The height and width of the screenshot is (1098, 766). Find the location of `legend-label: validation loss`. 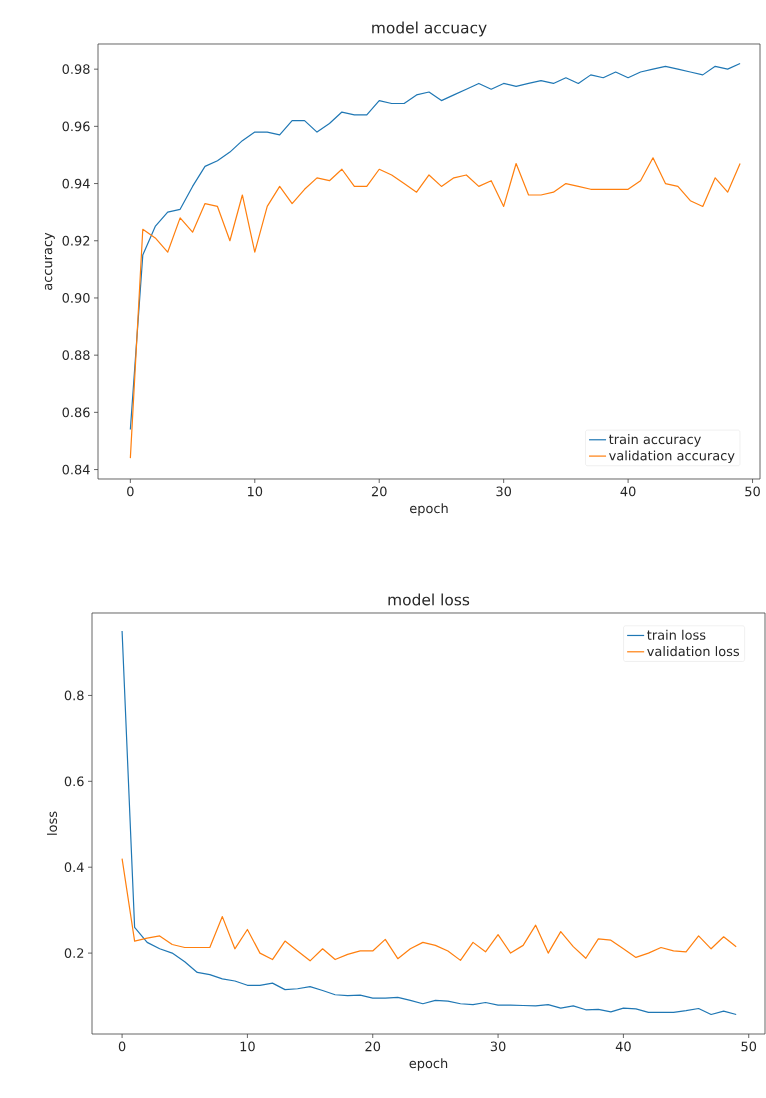

legend-label: validation loss is located at coordinates (693, 651).